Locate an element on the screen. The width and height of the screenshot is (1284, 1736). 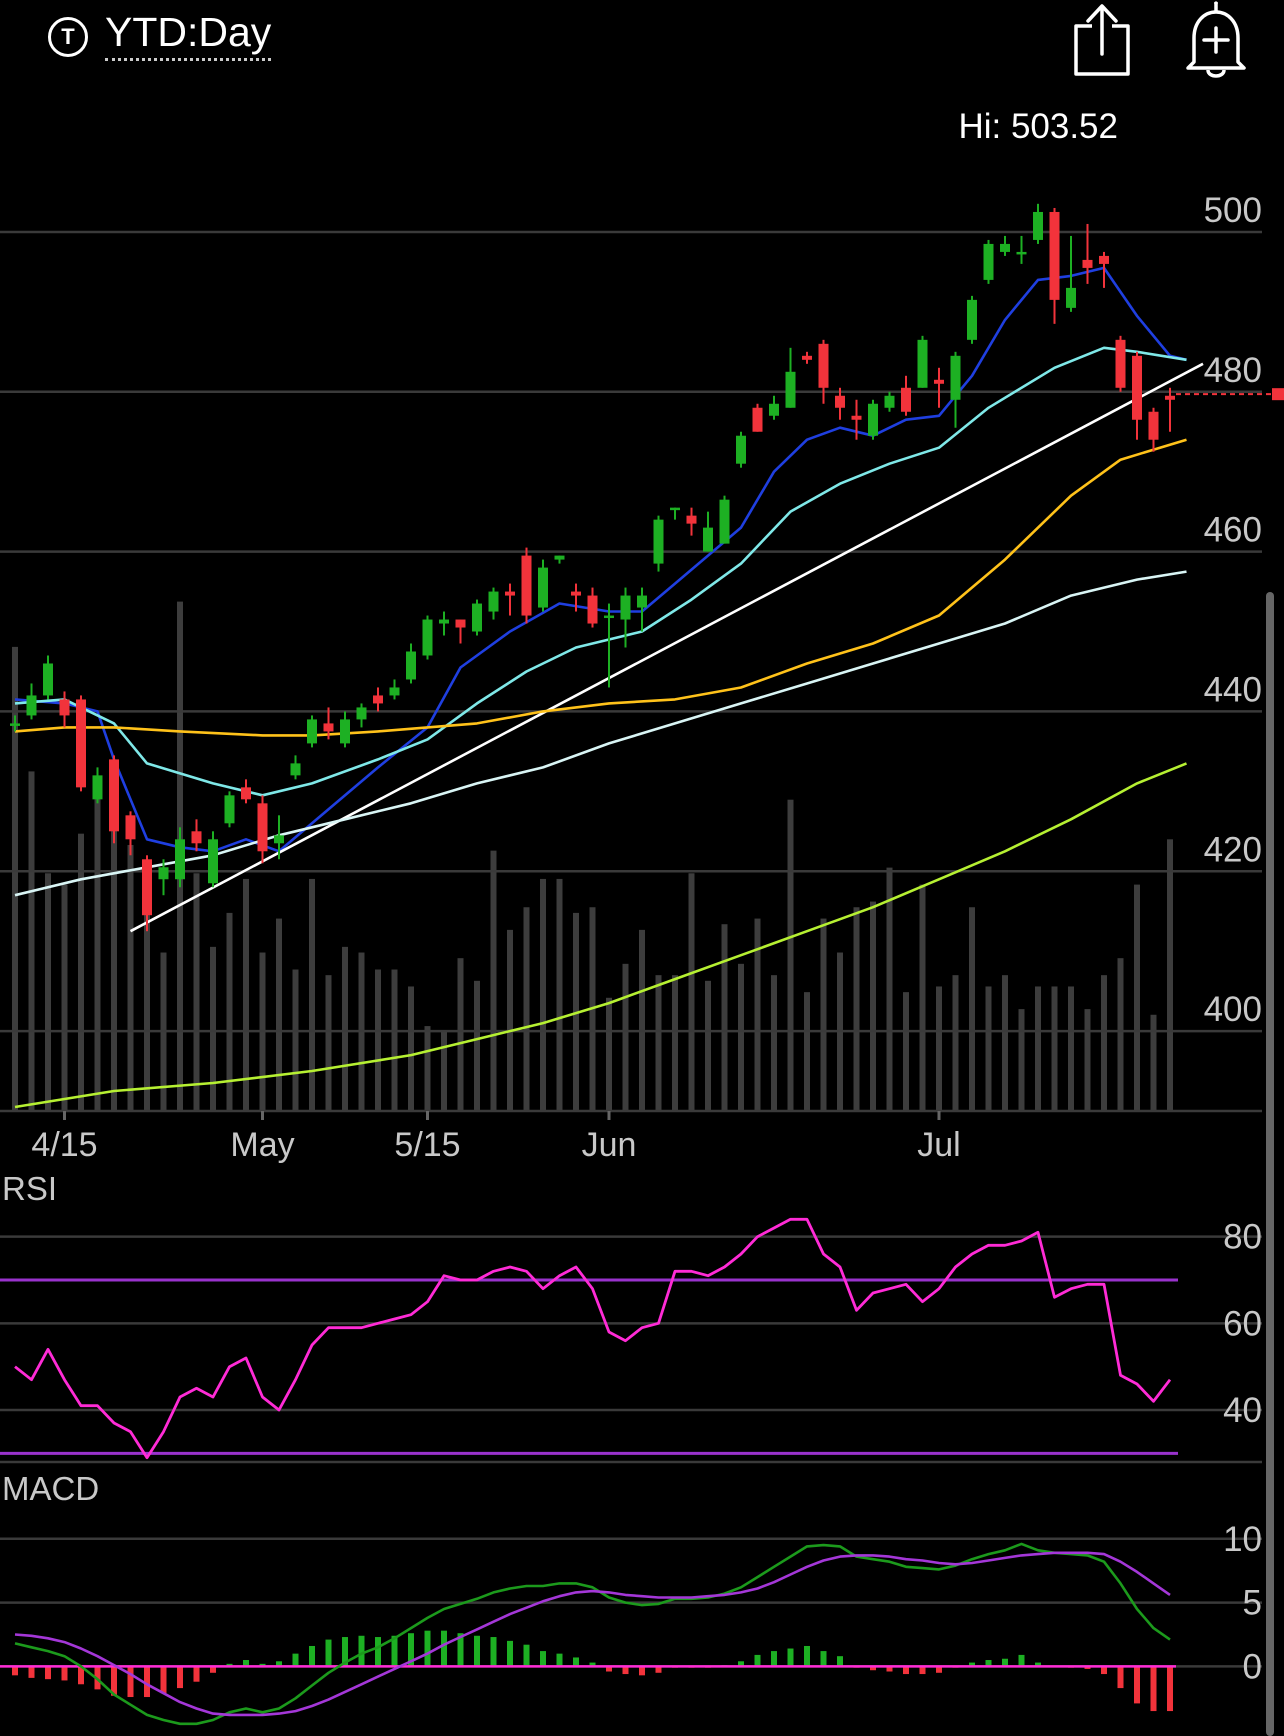
macd-line is located at coordinates (592, 1634).